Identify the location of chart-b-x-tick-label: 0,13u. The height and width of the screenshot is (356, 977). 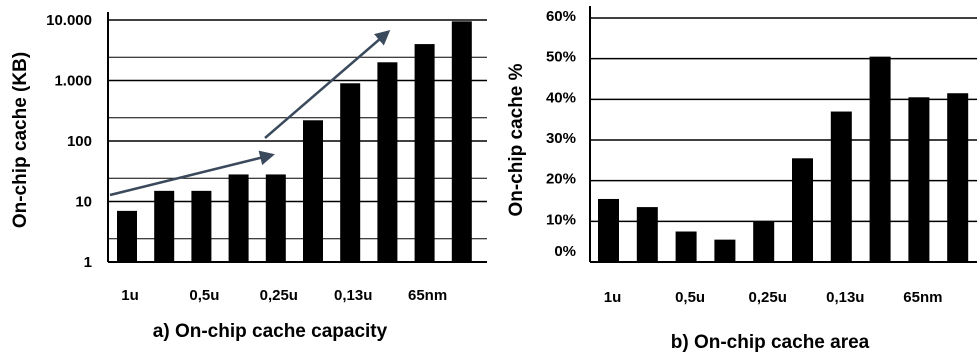
(845, 297).